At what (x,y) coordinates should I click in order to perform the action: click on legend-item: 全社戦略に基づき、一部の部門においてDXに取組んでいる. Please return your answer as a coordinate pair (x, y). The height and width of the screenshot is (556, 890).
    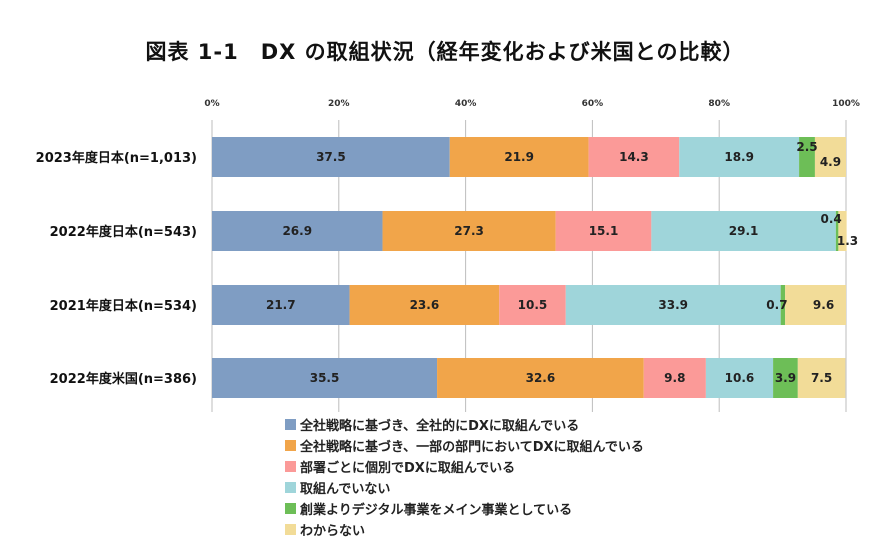
    Looking at the image, I should click on (464, 445).